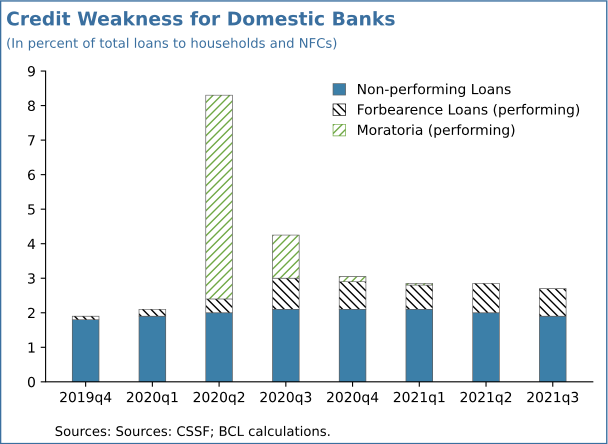 The image size is (608, 444). What do you see at coordinates (31, 278) in the screenshot?
I see `y-tick-label: 3` at bounding box center [31, 278].